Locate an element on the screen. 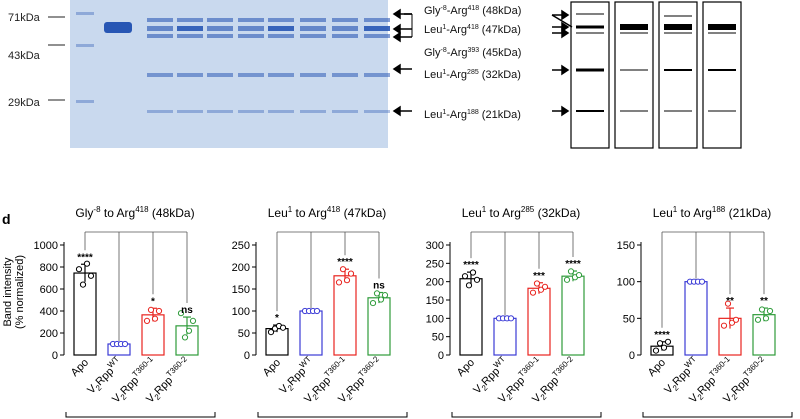 The image size is (800, 419). significance-label: ** is located at coordinates (764, 301).